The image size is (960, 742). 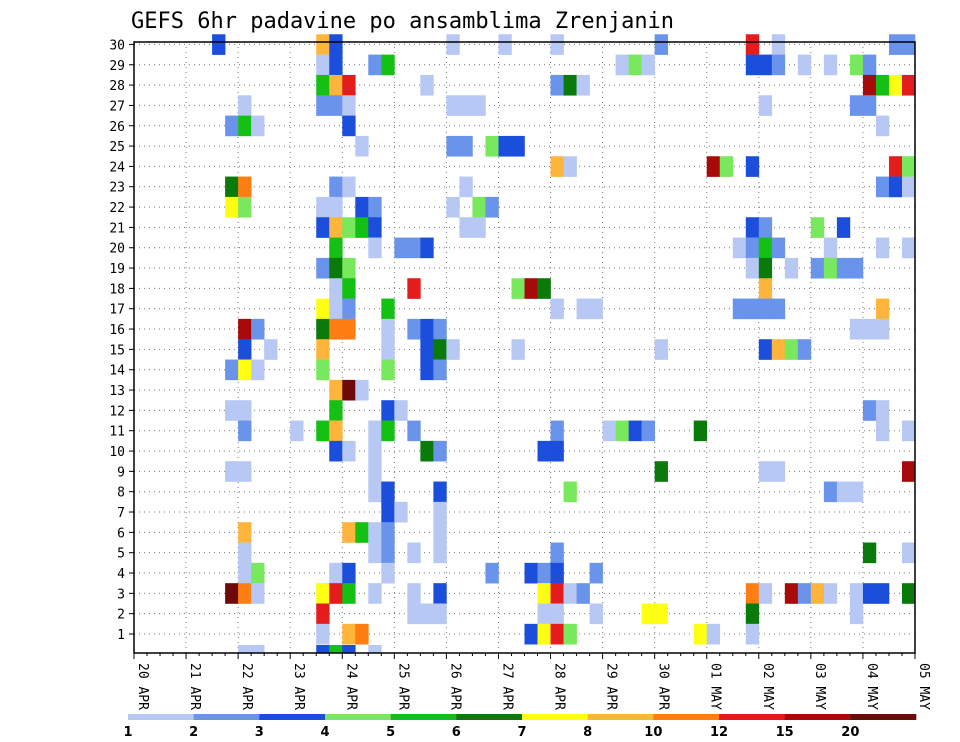 I want to click on y-tick-label: 17, so click(x=117, y=310).